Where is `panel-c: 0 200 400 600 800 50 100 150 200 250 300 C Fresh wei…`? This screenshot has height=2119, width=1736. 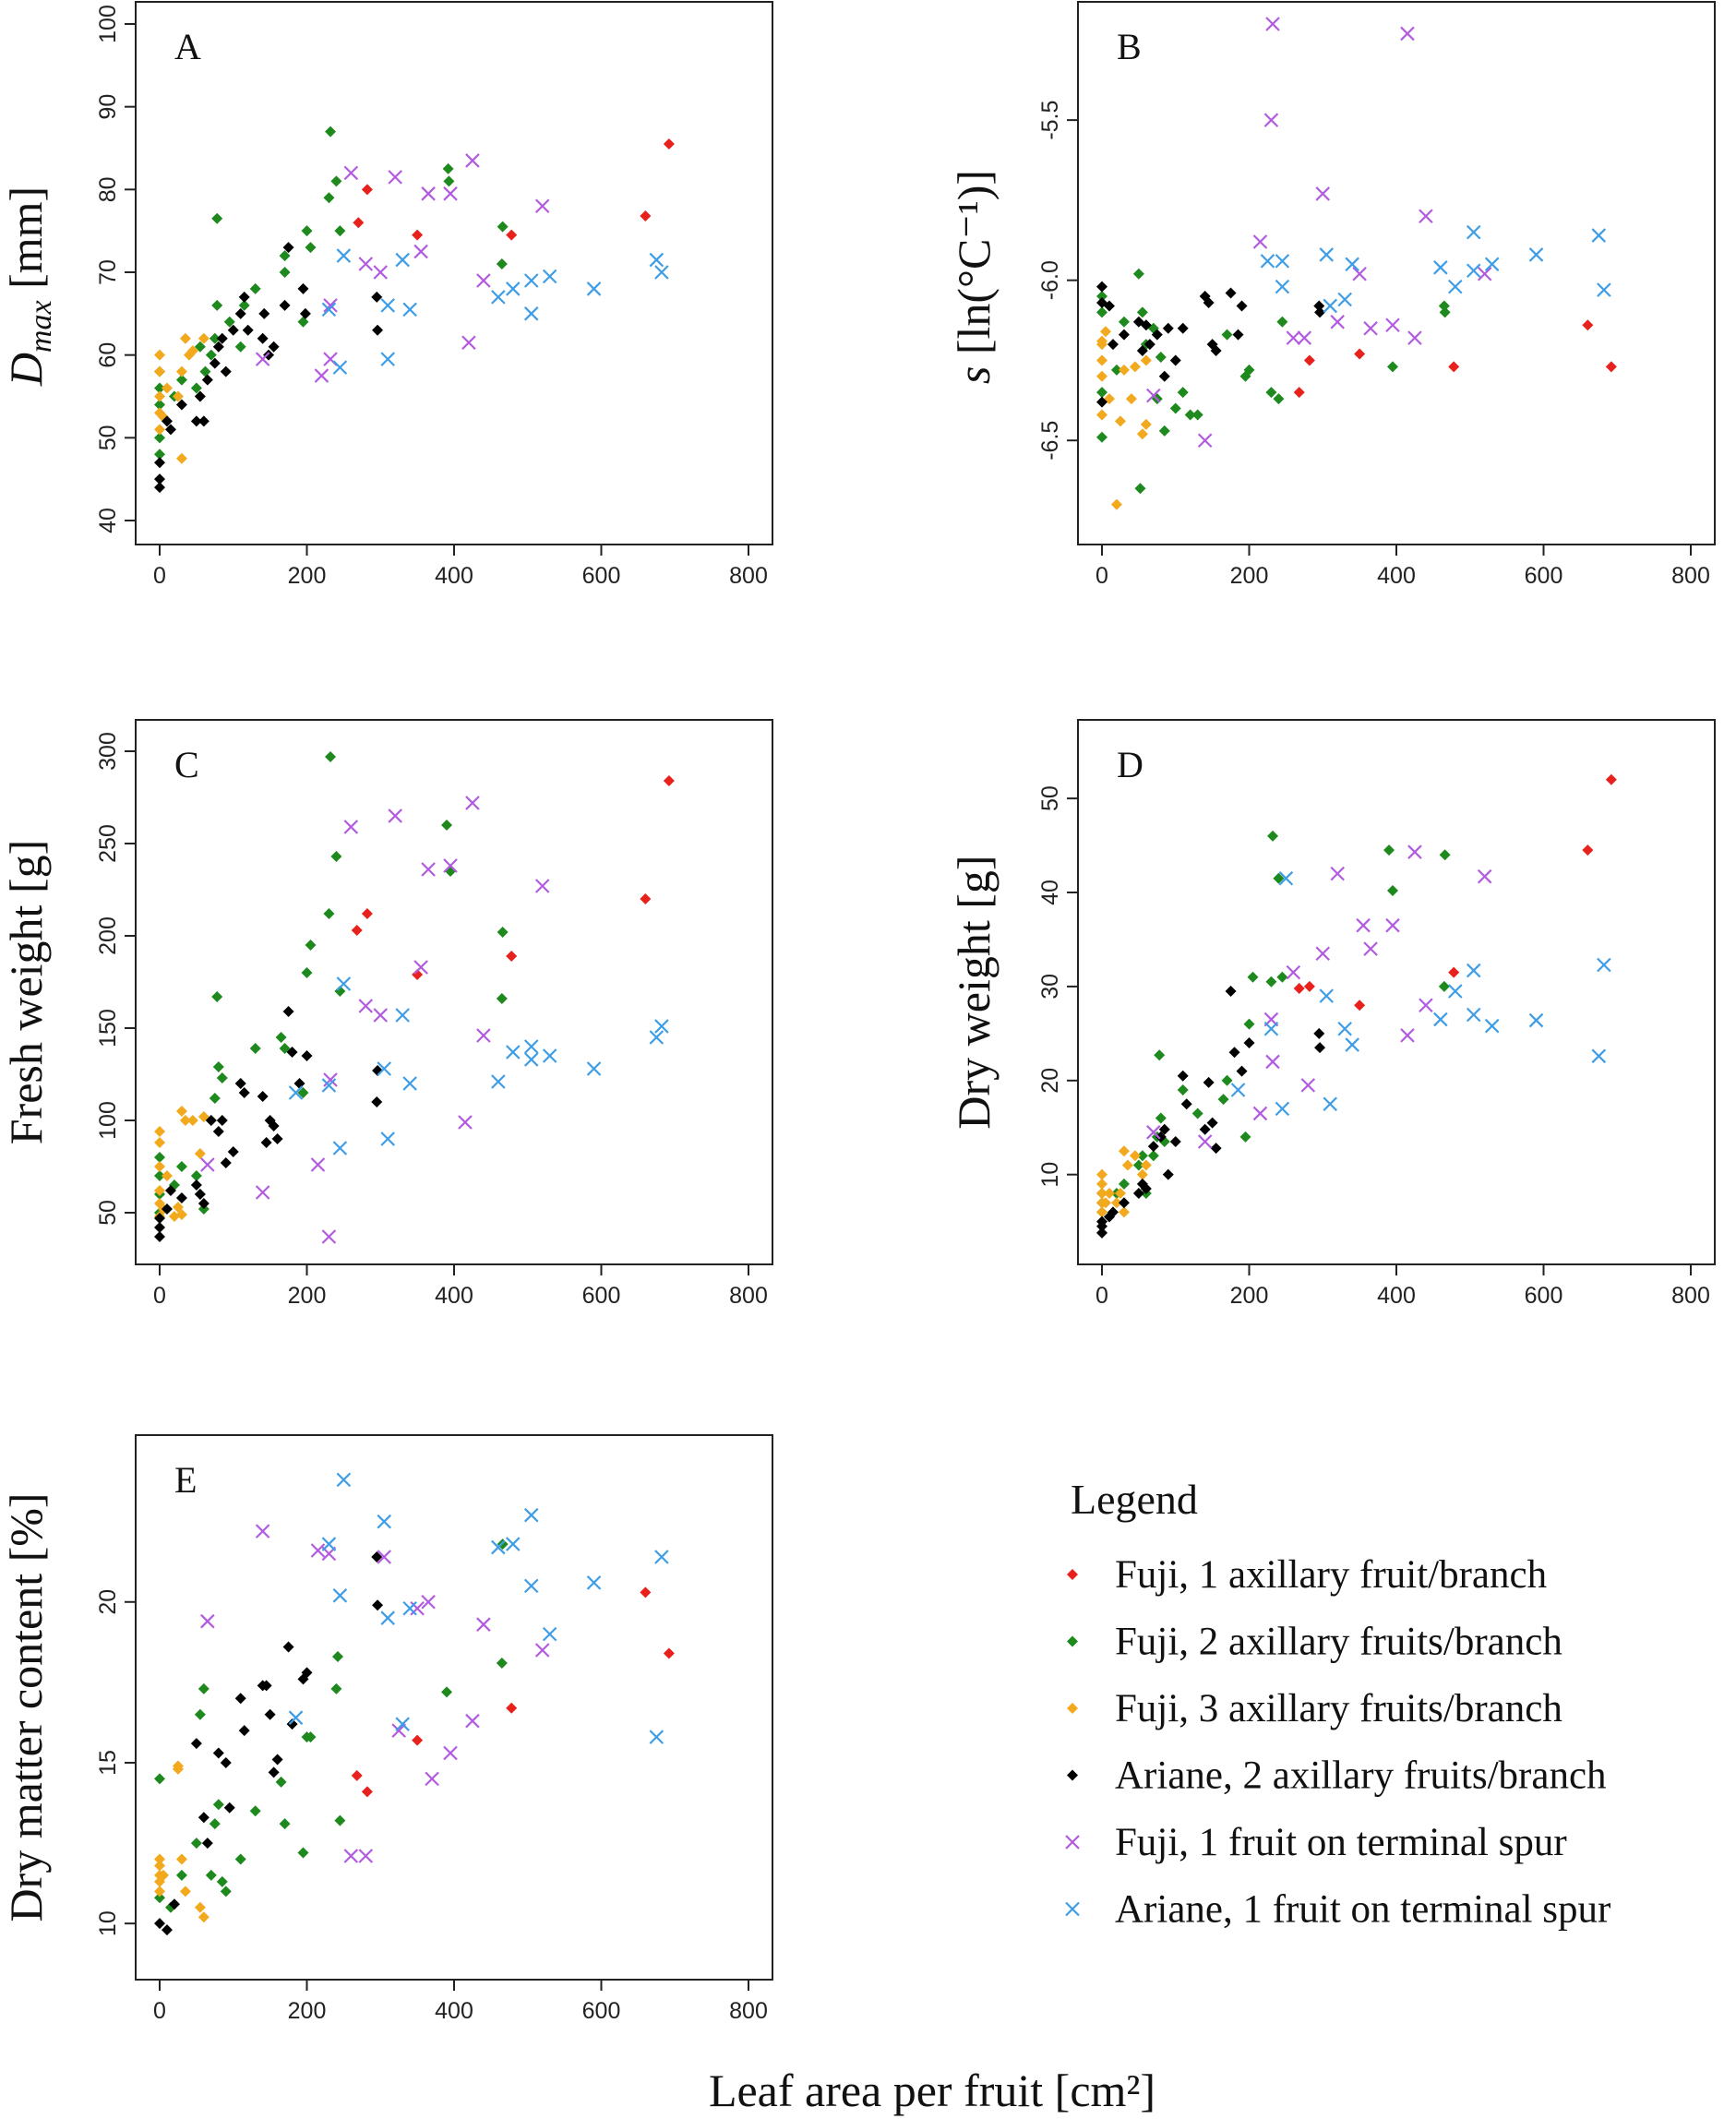 panel-c: 0 200 400 600 800 50 100 150 200 250 300 C Fresh wei… is located at coordinates (387, 1014).